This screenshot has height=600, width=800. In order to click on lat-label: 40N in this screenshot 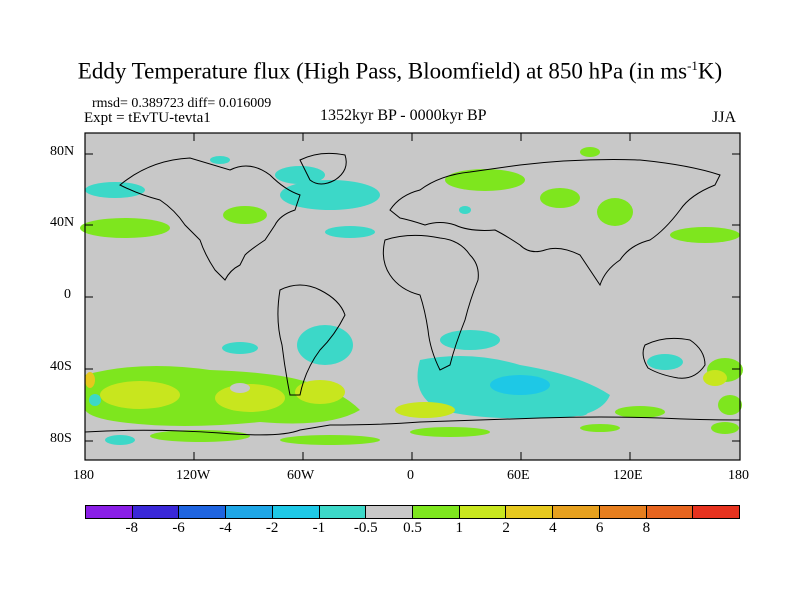, I will do `click(62, 222)`.